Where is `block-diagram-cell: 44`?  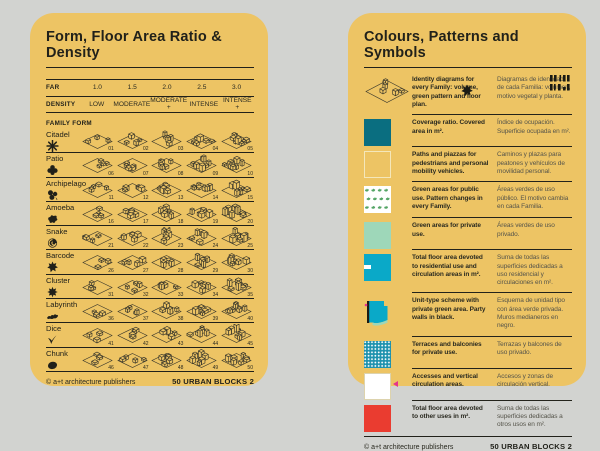 block-diagram-cell: 44 is located at coordinates (201, 335).